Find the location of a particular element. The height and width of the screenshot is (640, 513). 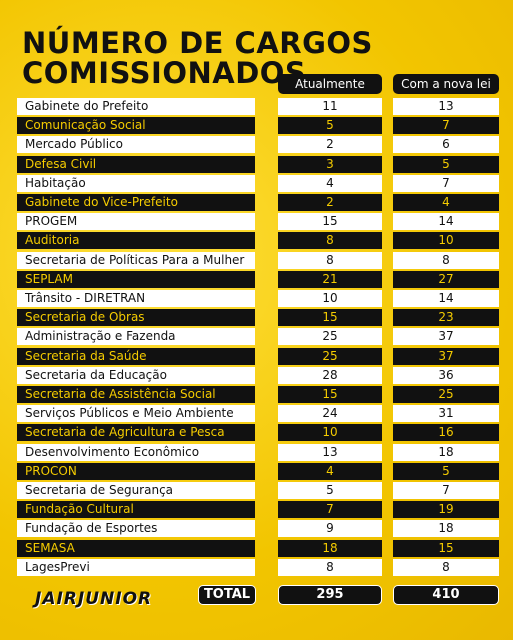

logo: JAIRJUNIOR is located at coordinates (94, 599).